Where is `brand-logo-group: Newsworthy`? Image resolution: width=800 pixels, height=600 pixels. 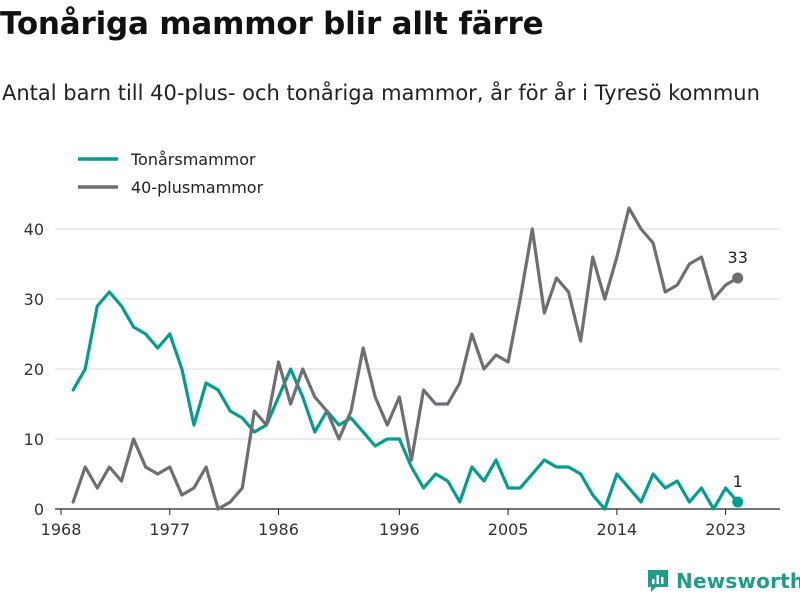
brand-logo-group: Newsworthy is located at coordinates (723, 581).